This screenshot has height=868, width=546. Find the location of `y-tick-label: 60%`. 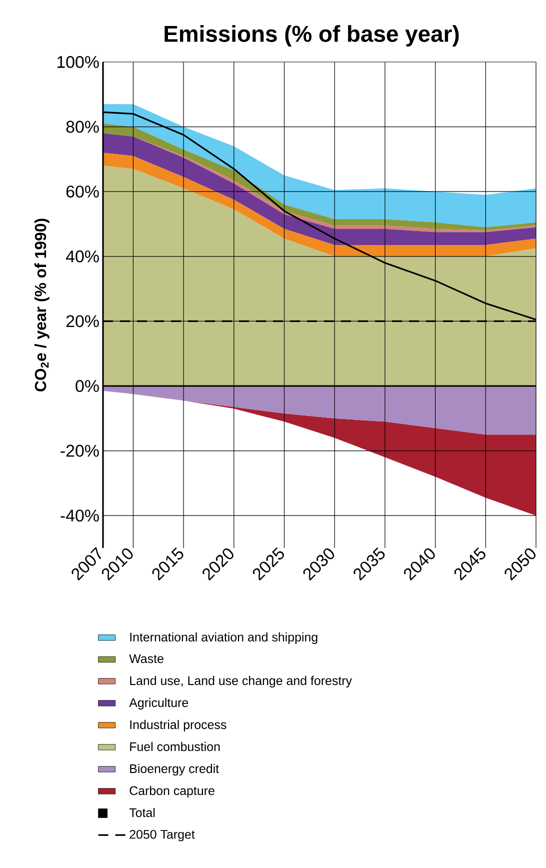

y-tick-label: 60% is located at coordinates (82, 192).